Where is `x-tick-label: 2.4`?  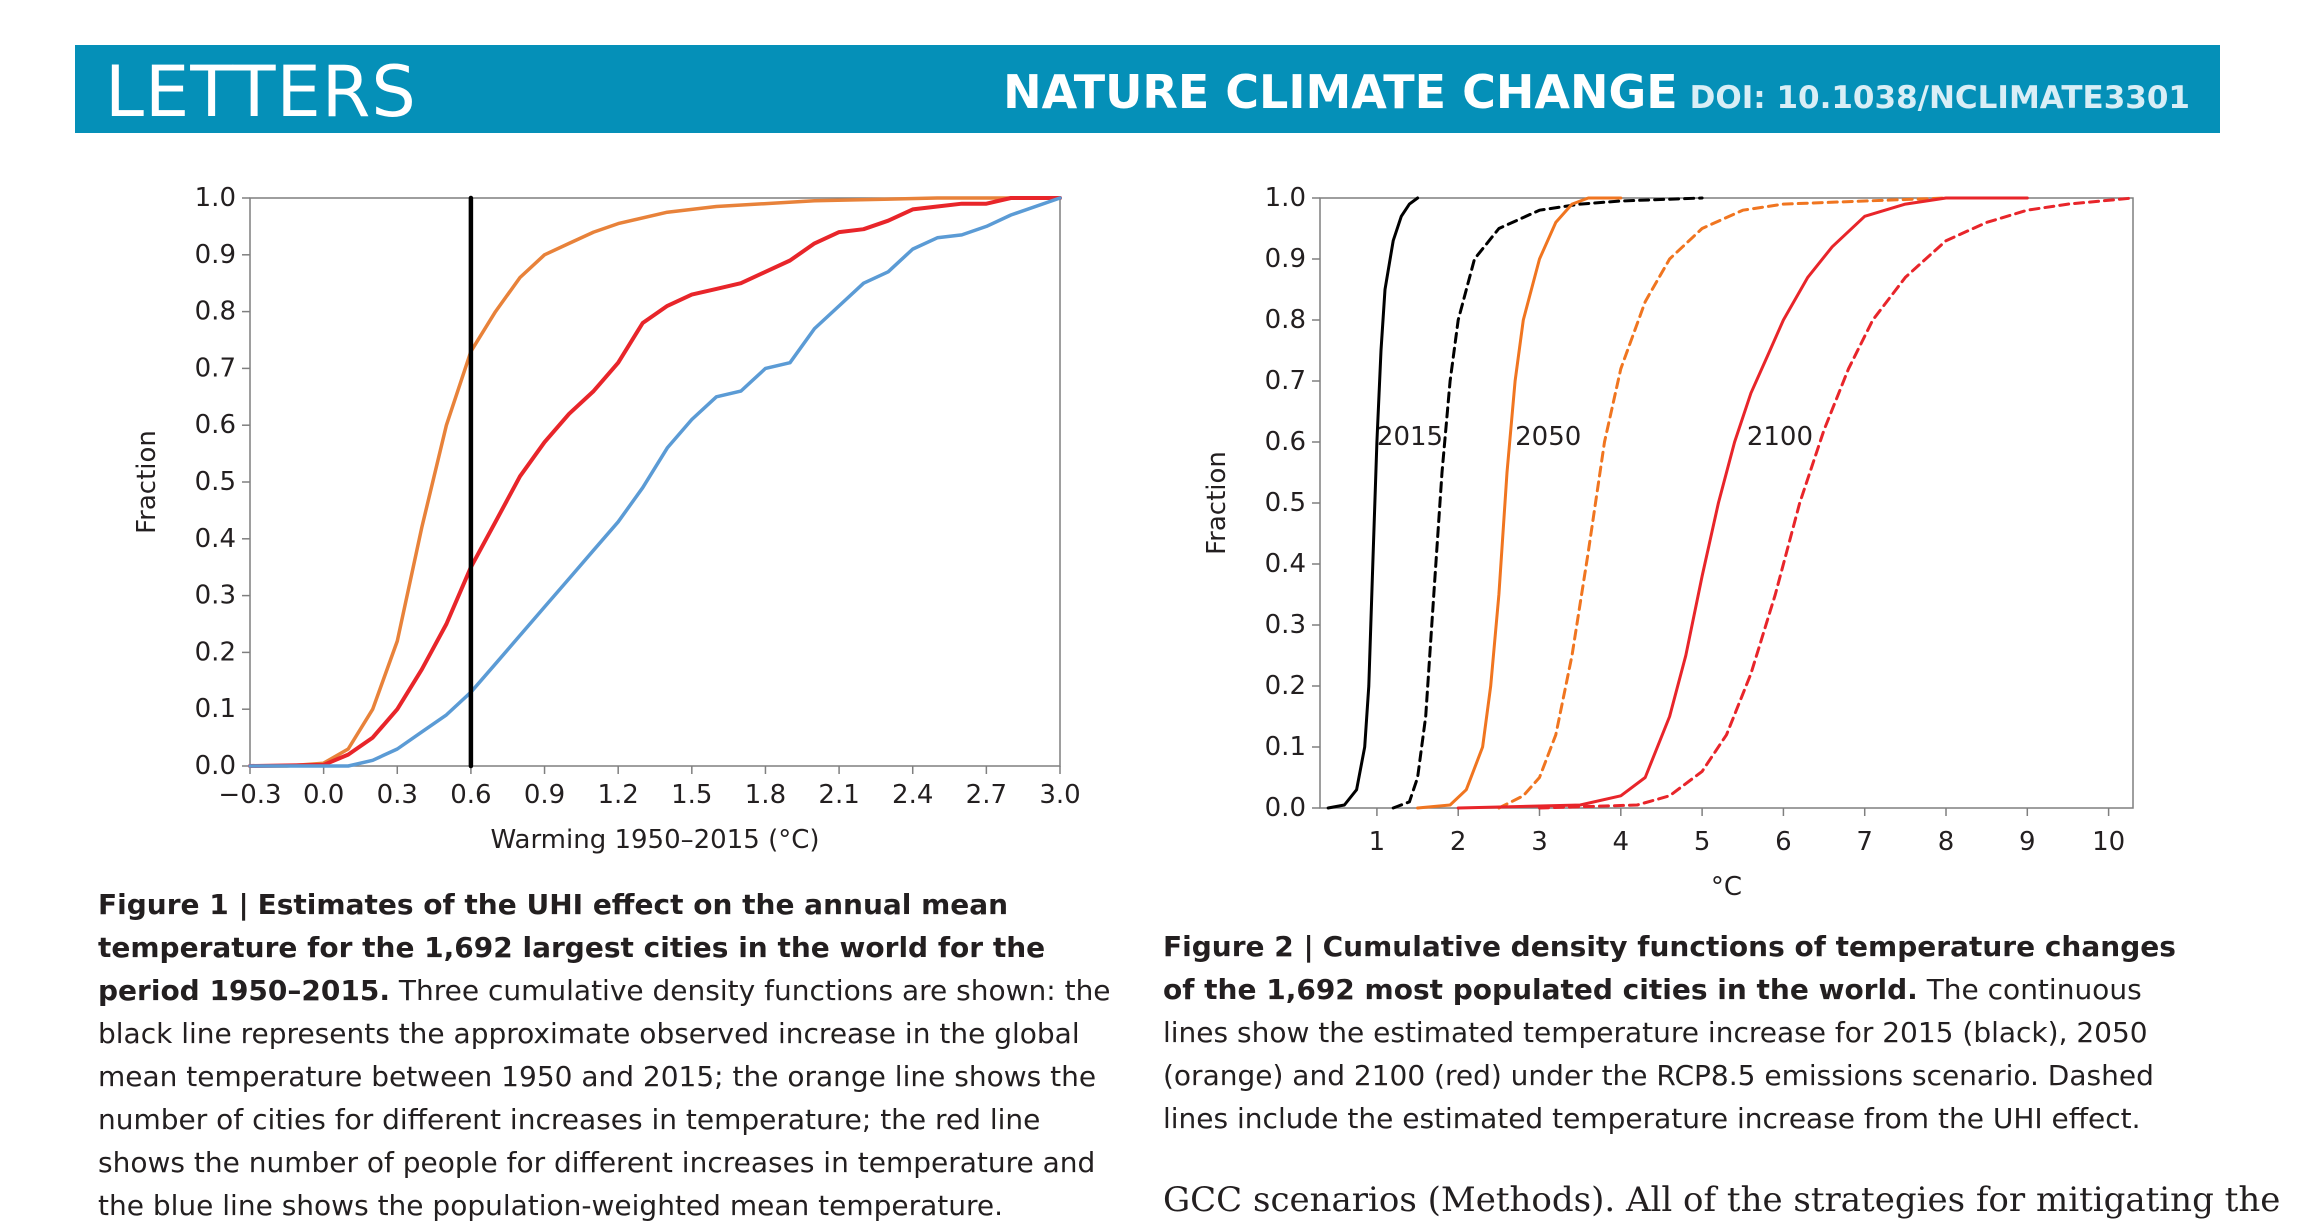 x-tick-label: 2.4 is located at coordinates (912, 795).